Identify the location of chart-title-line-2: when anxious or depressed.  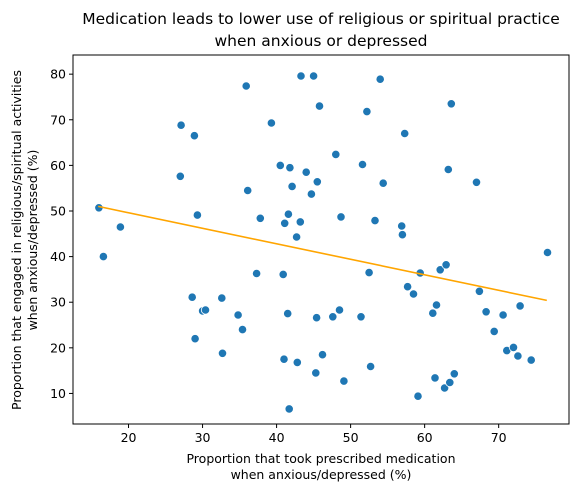
(321, 41).